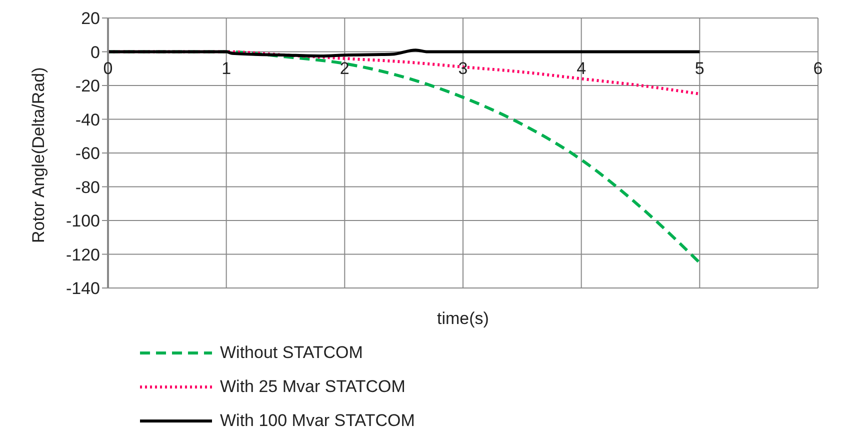 This screenshot has width=849, height=446. What do you see at coordinates (291, 353) in the screenshot?
I see `legend-label: Without STATCOM` at bounding box center [291, 353].